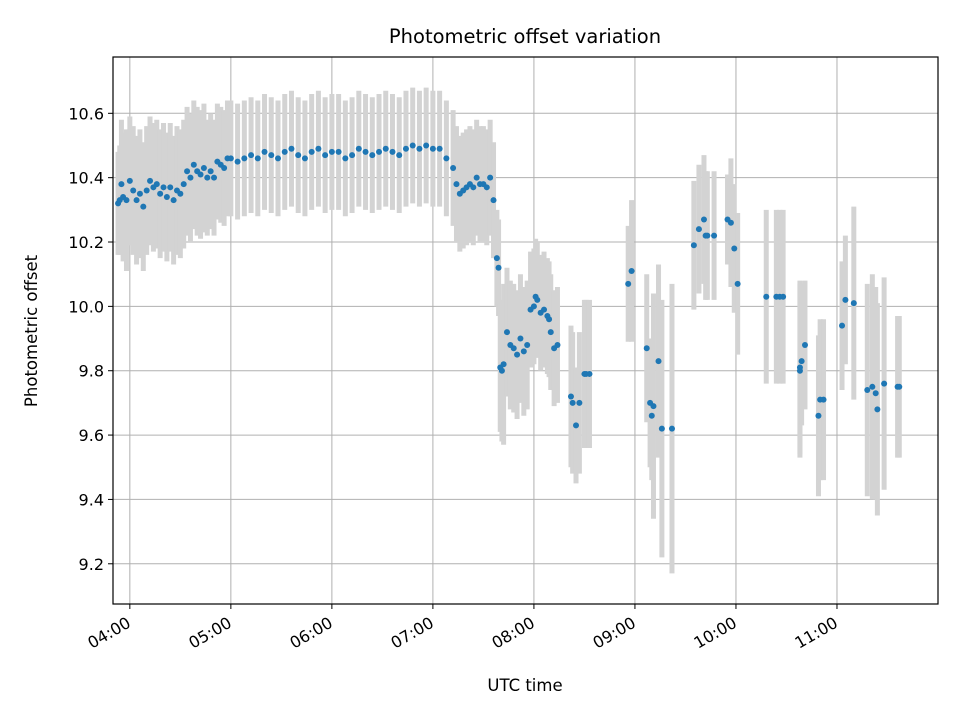  Describe the element at coordinates (86, 306) in the screenshot. I see `y-tick-label: 10.0` at that location.